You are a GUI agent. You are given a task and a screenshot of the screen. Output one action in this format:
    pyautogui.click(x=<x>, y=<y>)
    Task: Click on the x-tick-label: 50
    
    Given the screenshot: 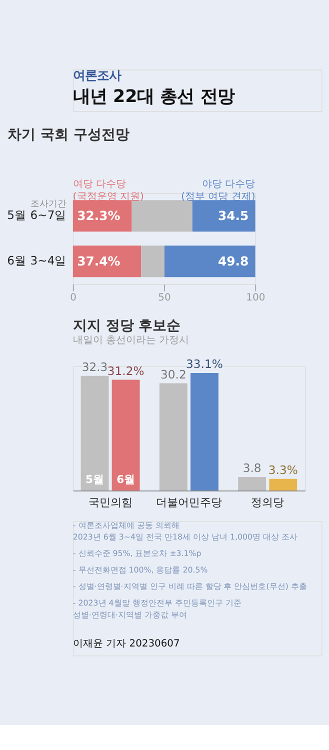 What is the action you would take?
    pyautogui.click(x=164, y=298)
    